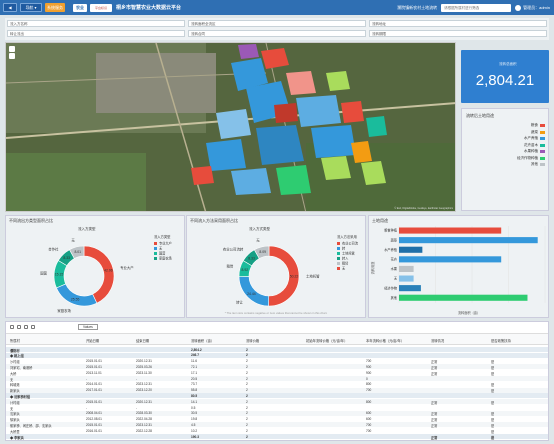  I want to click on legend-item: 水果种植, so click(534, 151).